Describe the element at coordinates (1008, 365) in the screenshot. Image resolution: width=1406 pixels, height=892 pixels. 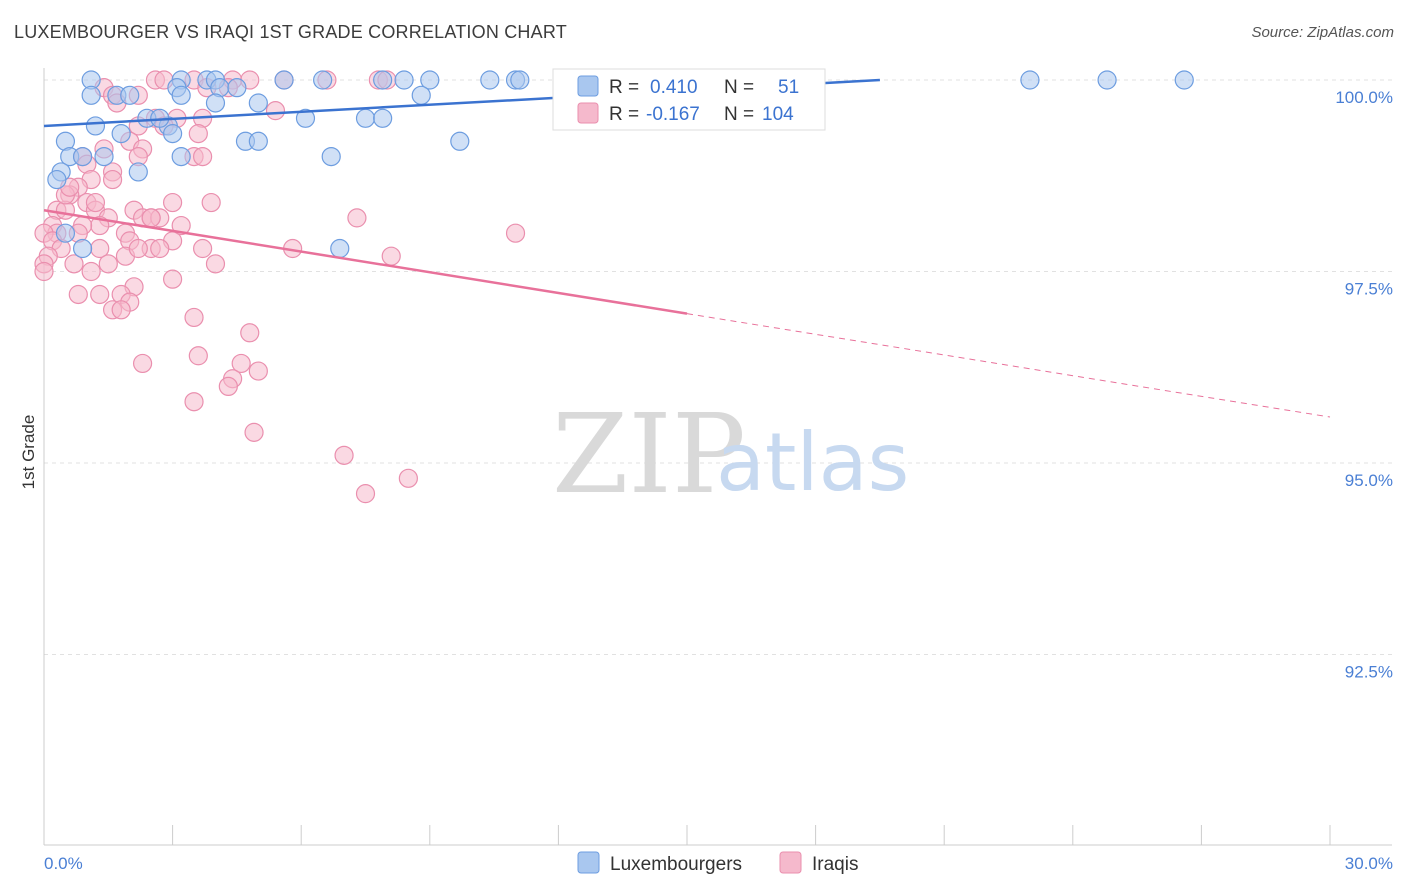
I see `iraqi-trend-extension` at that location.